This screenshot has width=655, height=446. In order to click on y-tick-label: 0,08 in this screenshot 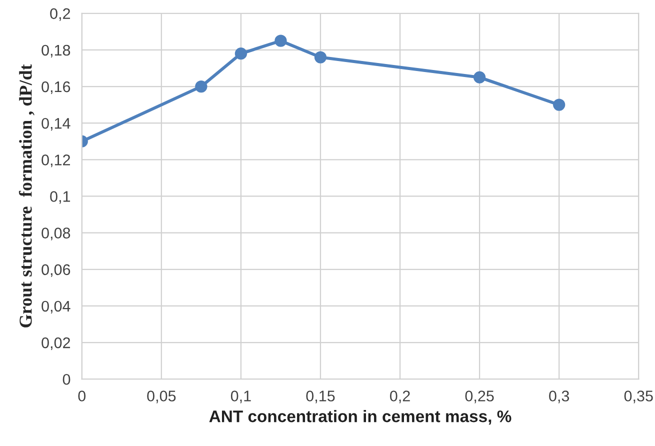, I will do `click(56, 234)`.